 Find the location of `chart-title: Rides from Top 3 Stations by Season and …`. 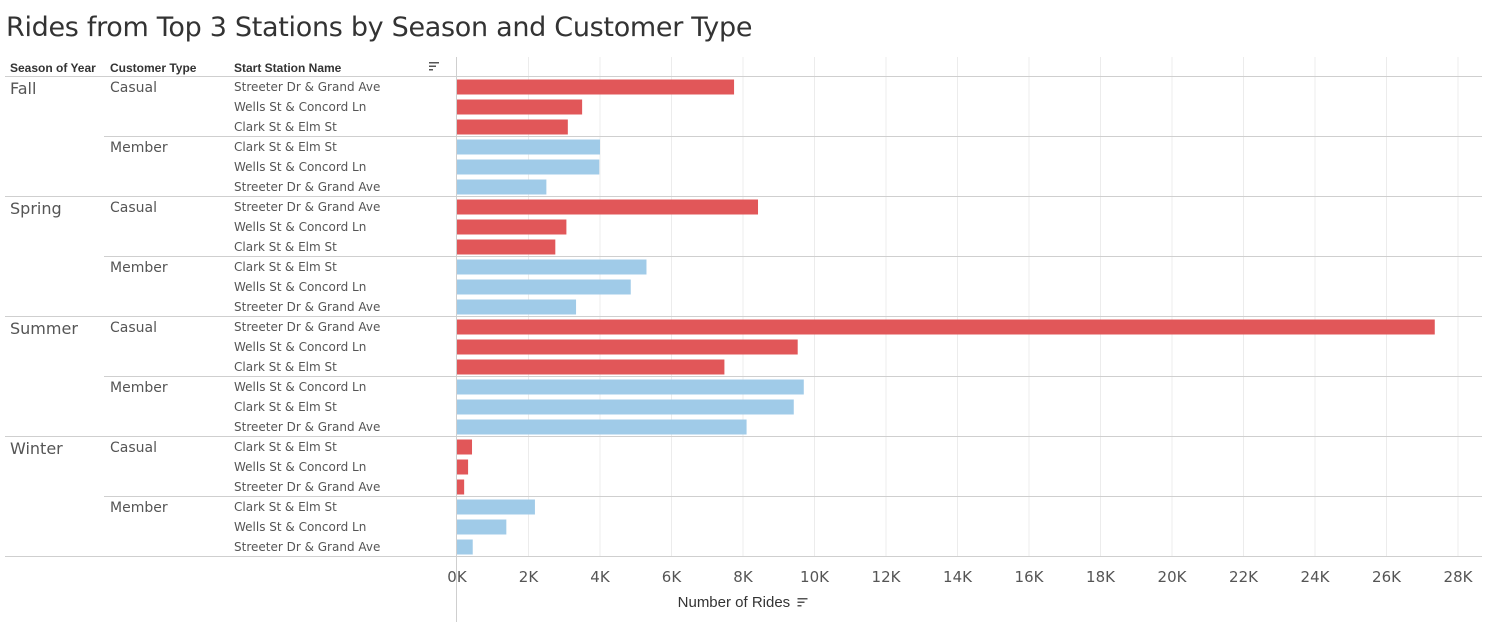

chart-title: Rides from Top 3 Stations by Season and … is located at coordinates (379, 27).